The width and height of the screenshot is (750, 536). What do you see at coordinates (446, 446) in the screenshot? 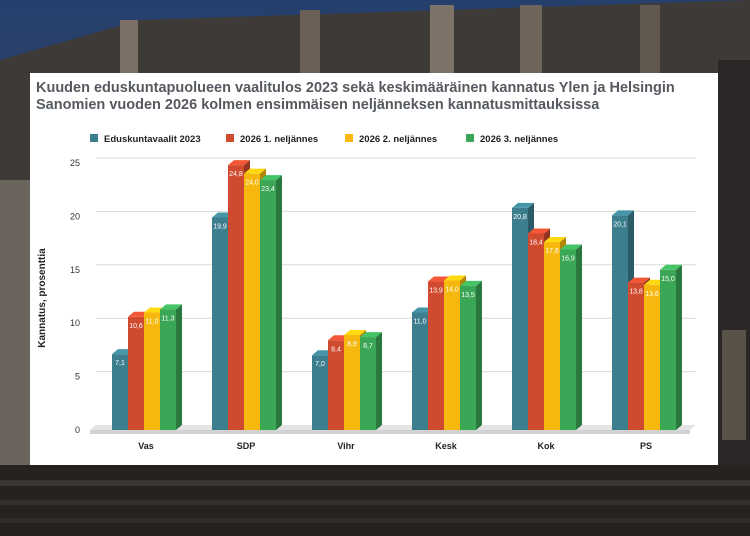
I see `category-label: Kesk` at bounding box center [446, 446].